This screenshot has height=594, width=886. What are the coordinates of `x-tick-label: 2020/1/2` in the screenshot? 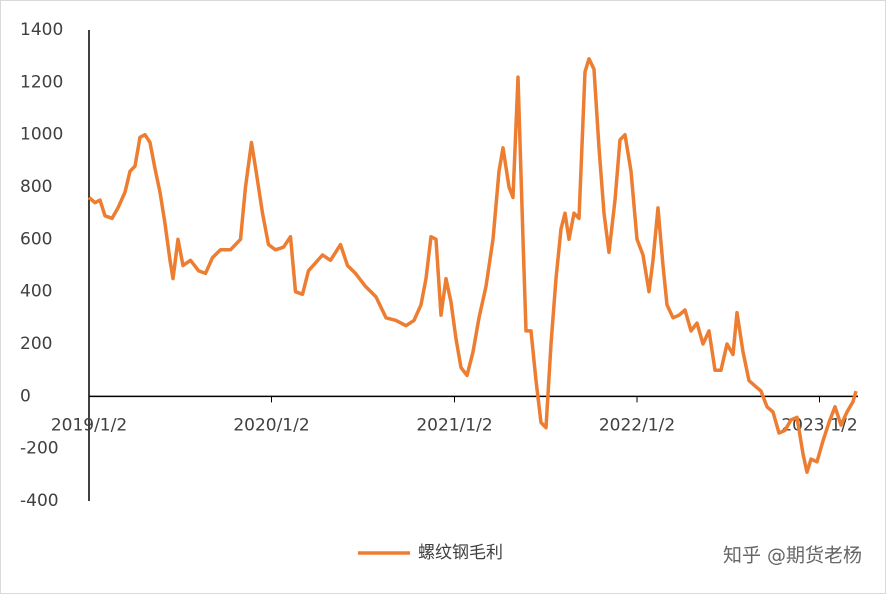 It's located at (271, 425).